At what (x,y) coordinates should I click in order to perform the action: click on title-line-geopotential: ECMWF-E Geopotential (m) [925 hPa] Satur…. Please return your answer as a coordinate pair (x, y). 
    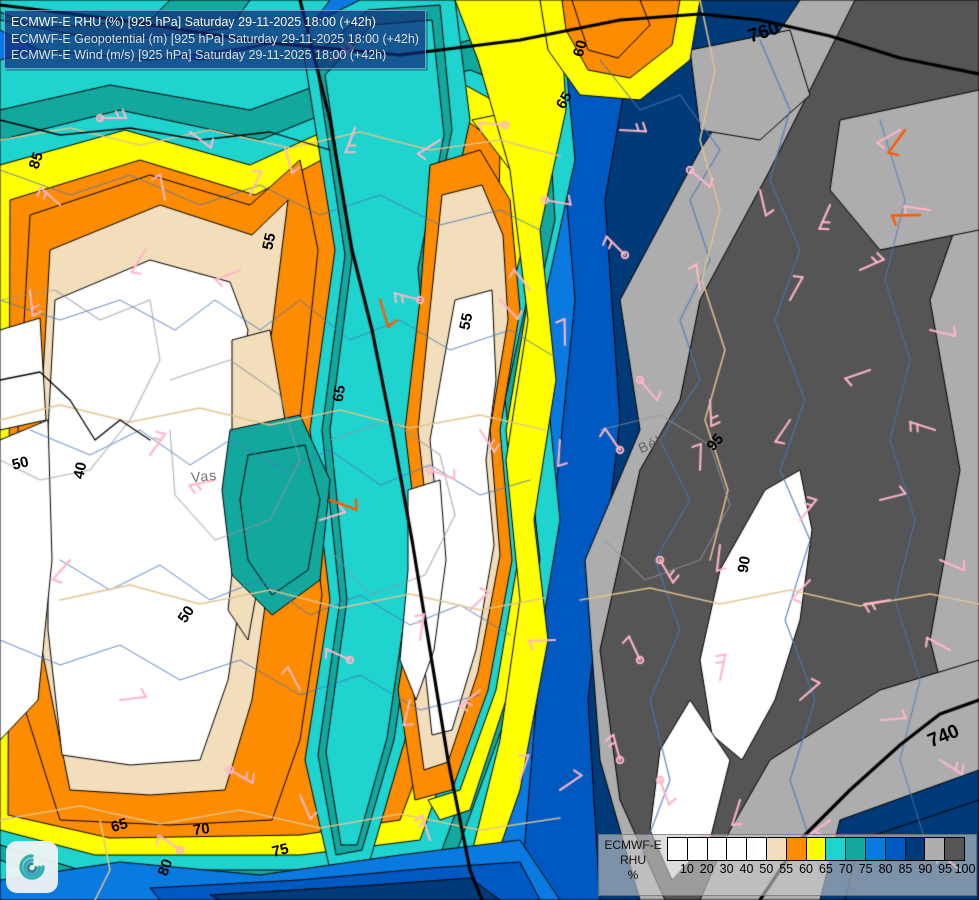
    Looking at the image, I should click on (215, 38).